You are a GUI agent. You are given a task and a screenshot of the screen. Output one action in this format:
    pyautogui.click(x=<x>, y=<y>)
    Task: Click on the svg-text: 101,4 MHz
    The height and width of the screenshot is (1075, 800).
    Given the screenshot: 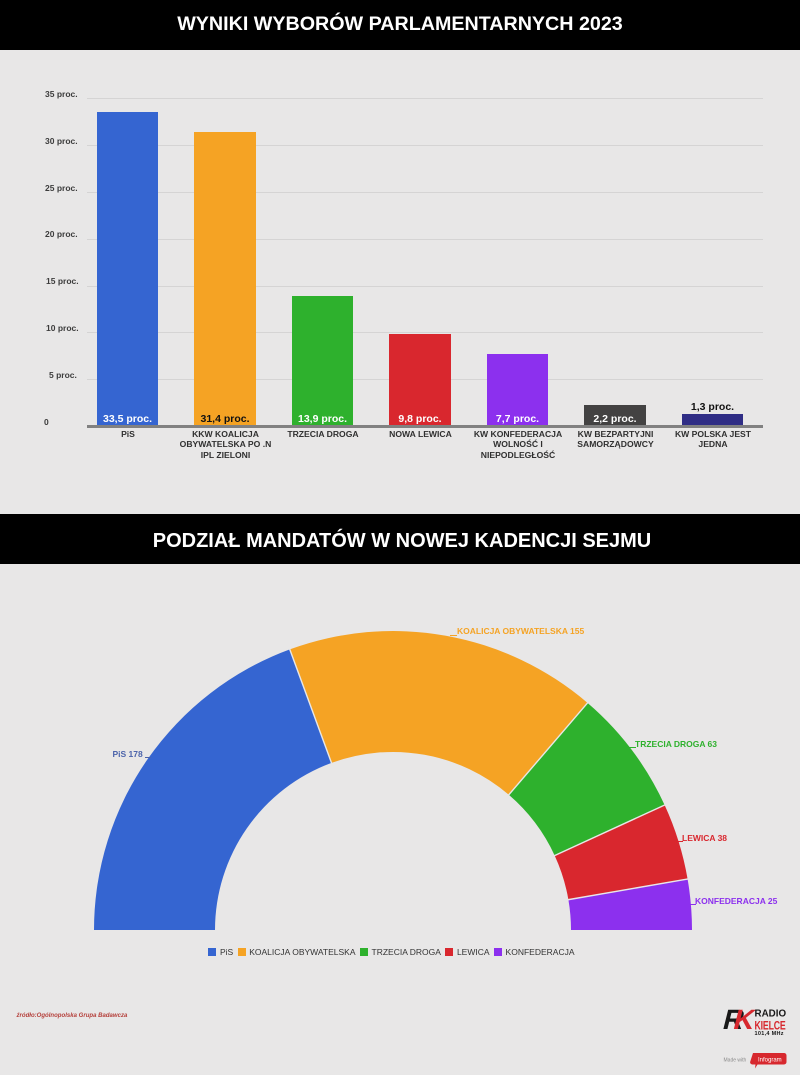 What is the action you would take?
    pyautogui.click(x=769, y=1034)
    